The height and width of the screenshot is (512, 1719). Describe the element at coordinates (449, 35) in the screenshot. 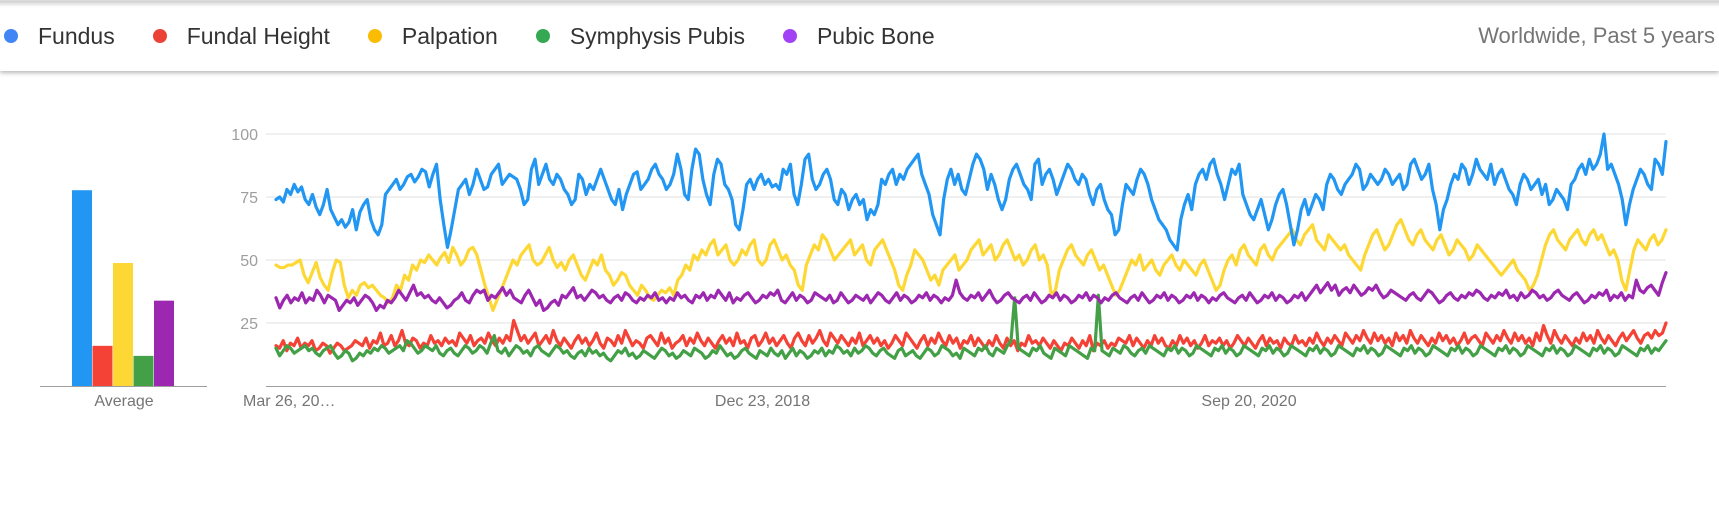

I see `legend-label: Palpation` at that location.